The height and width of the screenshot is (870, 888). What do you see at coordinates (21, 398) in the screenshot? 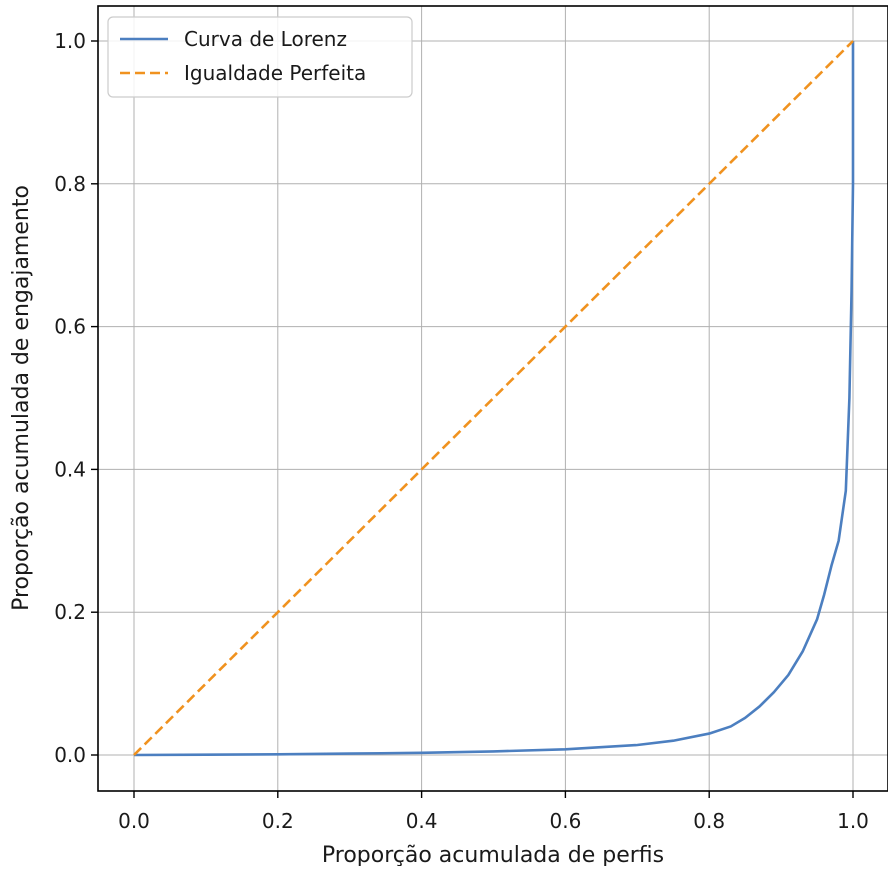
I see `y-axis-label: Proporção acumulada de engajamento` at bounding box center [21, 398].